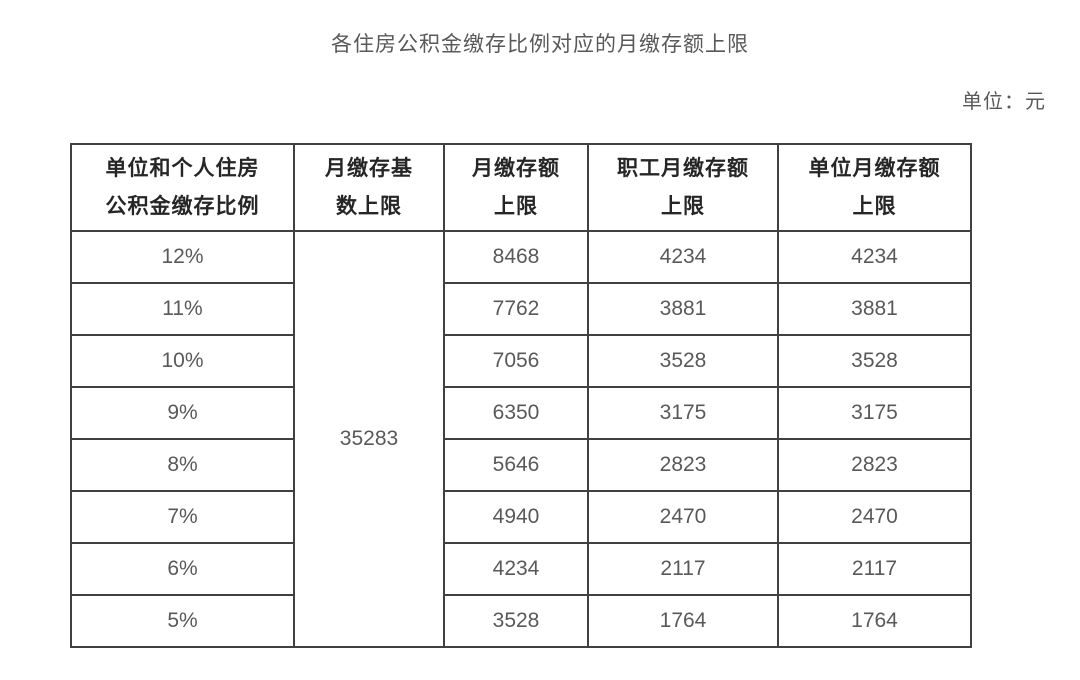  I want to click on employee-limit-cell: 3881, so click(683, 309).